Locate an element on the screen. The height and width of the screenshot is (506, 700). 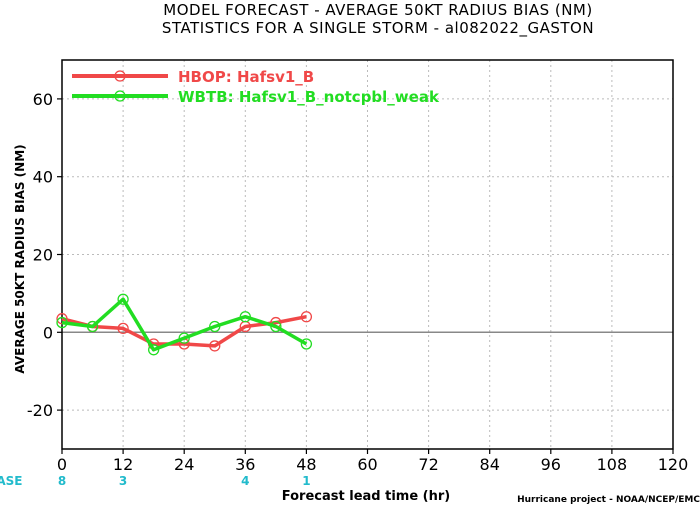
y-ticks: -20 0 20 40 60 is located at coordinates (44, 255).